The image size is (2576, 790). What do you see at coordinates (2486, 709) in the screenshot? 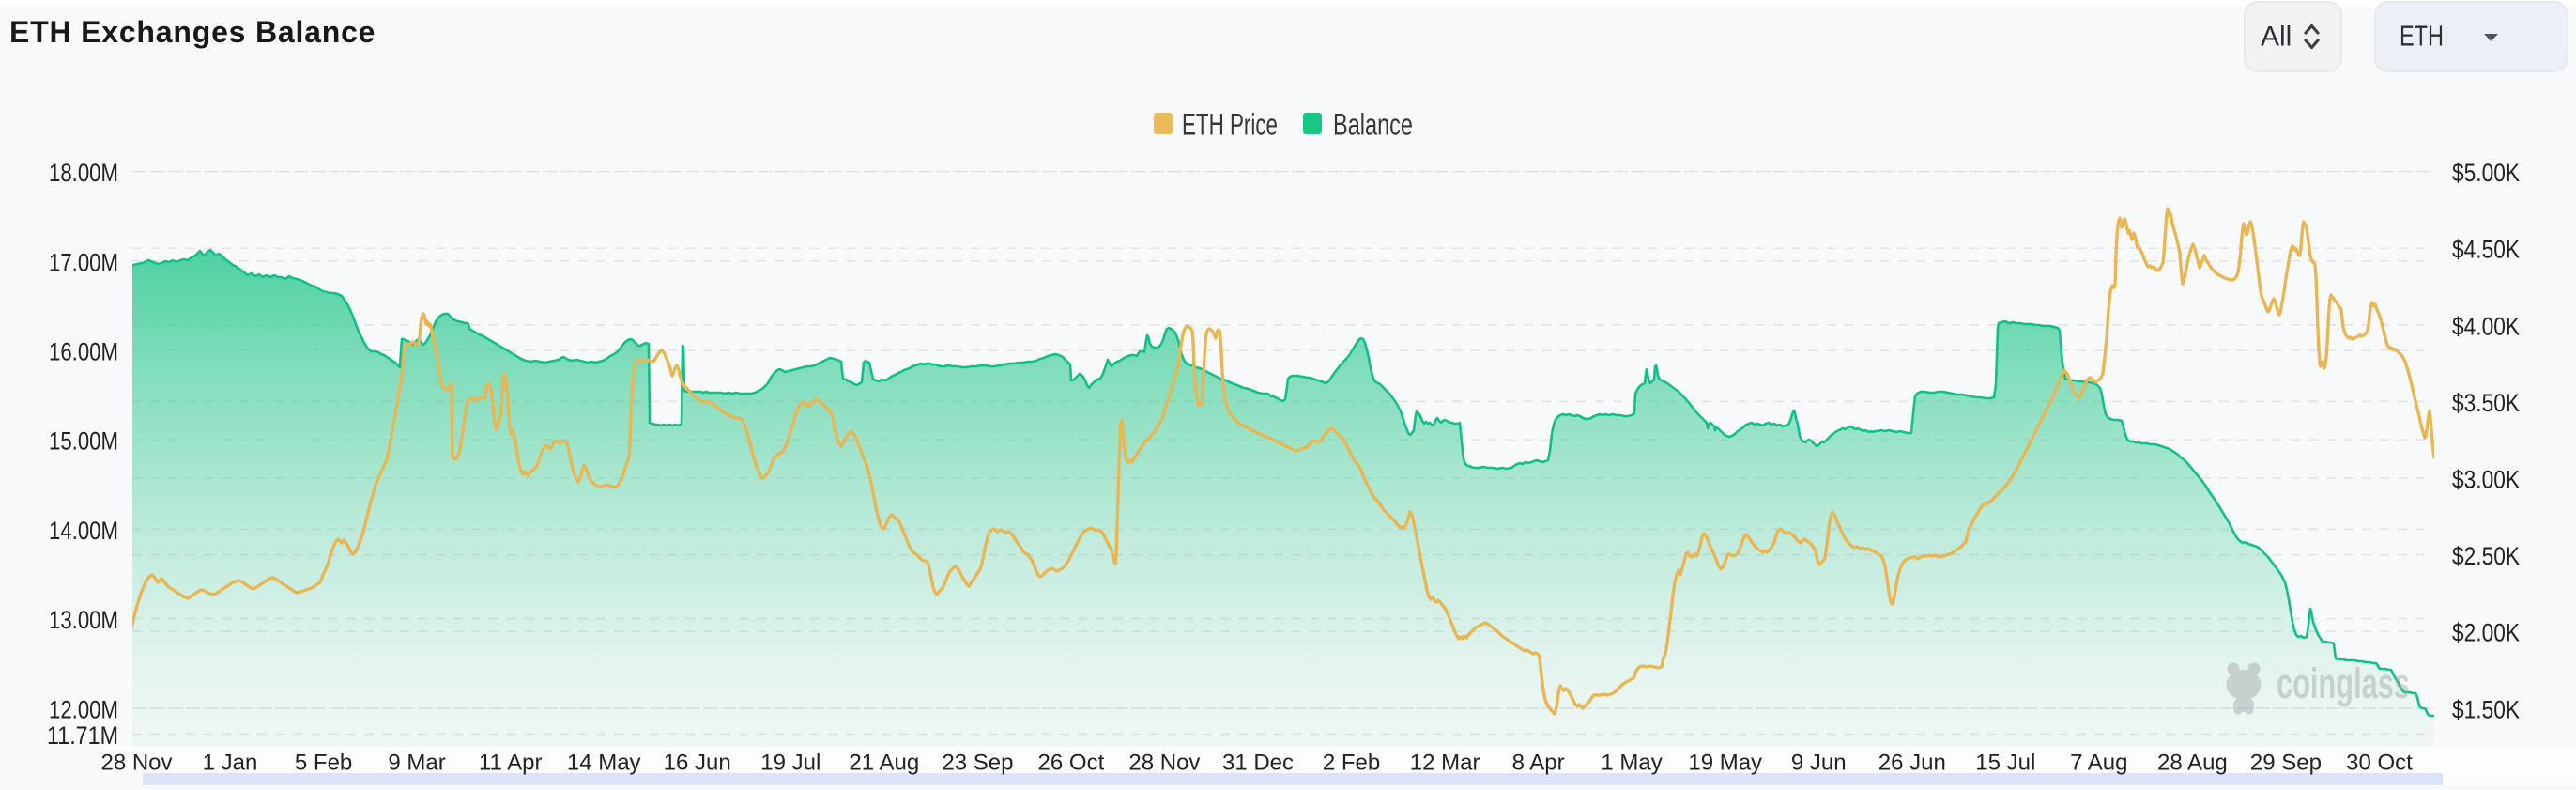
I see `svg-text: $1.50K` at bounding box center [2486, 709].